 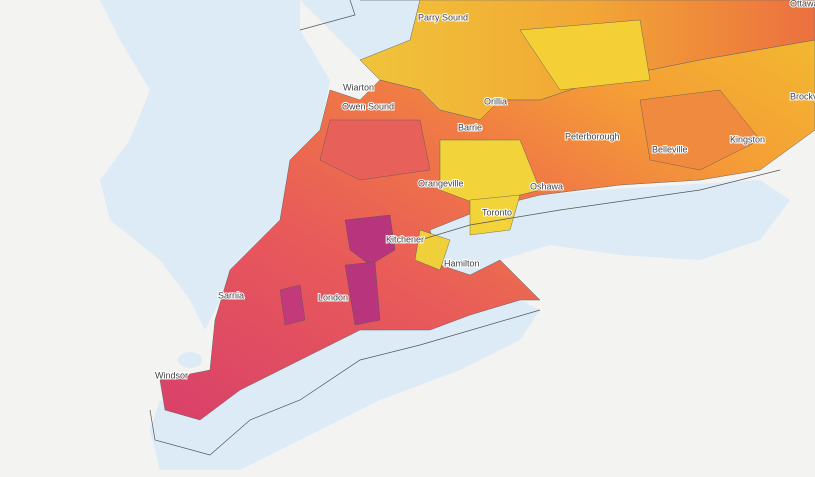 I want to click on place-label: Sarnia, so click(x=231, y=295).